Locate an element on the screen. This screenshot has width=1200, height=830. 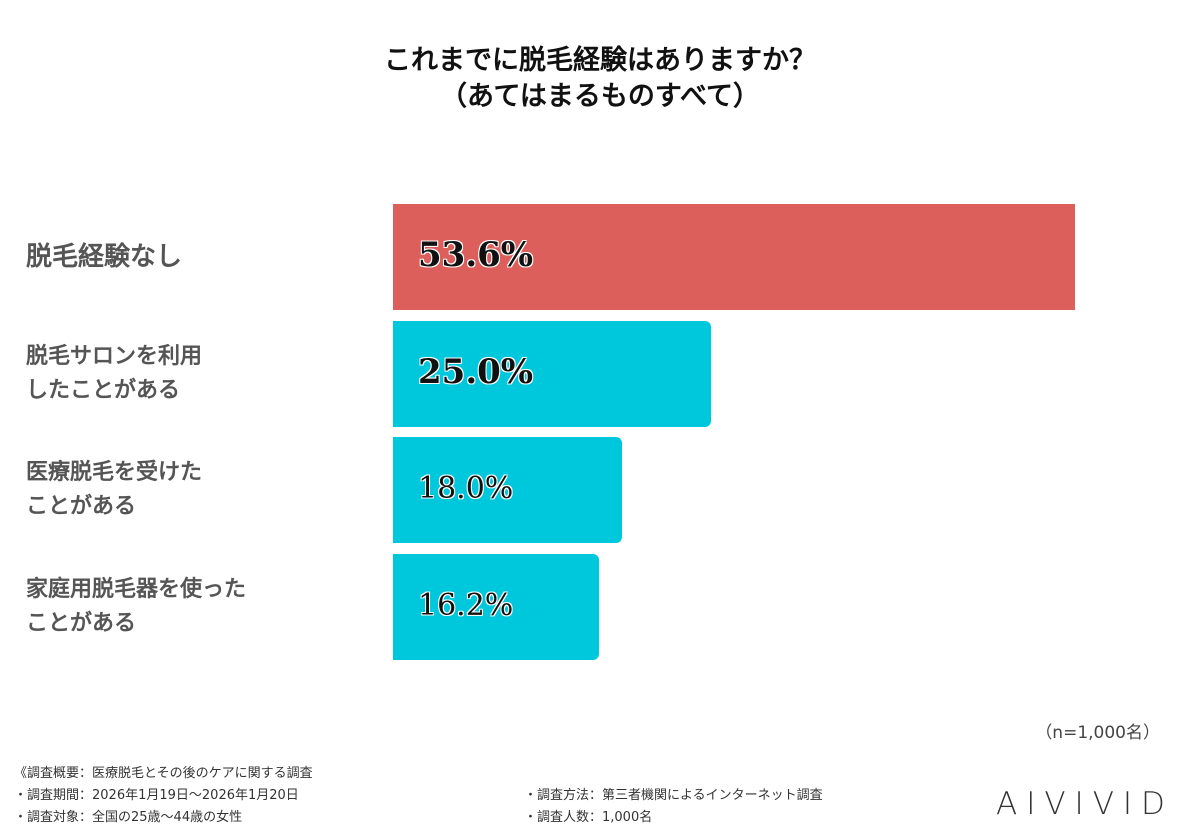
survey-method: ・調査方法：第三者機関によるインターネット調査 is located at coordinates (673, 795).